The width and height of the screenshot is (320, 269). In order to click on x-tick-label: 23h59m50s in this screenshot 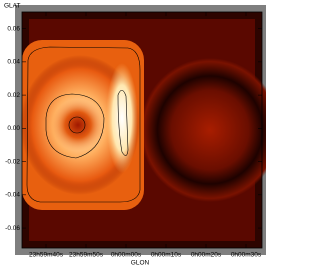, I will do `click(86, 255)`.